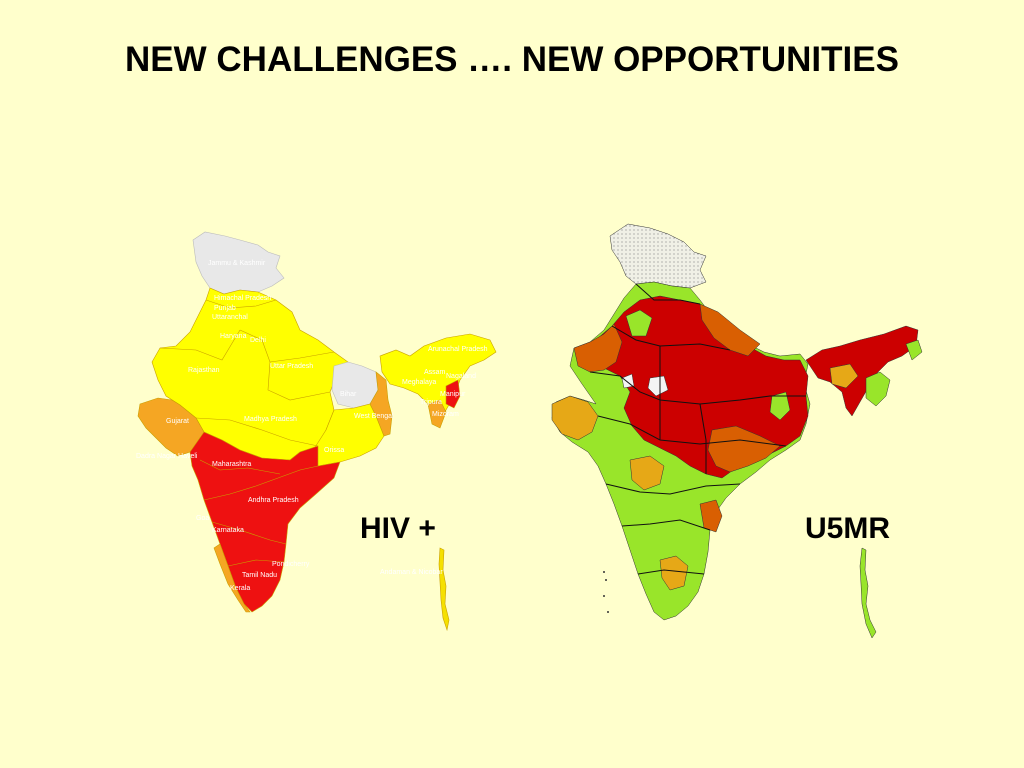 This screenshot has width=1024, height=768. What do you see at coordinates (240, 588) in the screenshot?
I see `state-label: Kerala` at bounding box center [240, 588].